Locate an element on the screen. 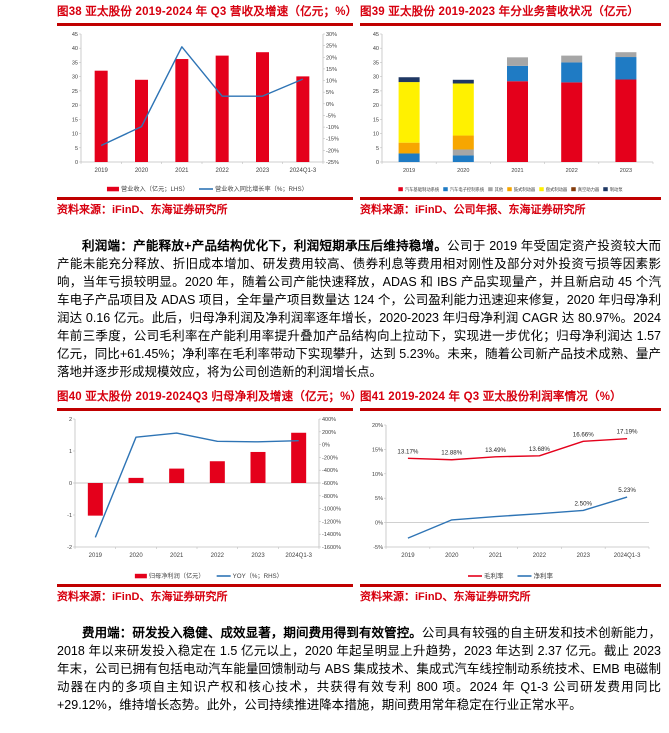 This screenshot has height=733, width=669. svg-text: 30% is located at coordinates (331, 35).